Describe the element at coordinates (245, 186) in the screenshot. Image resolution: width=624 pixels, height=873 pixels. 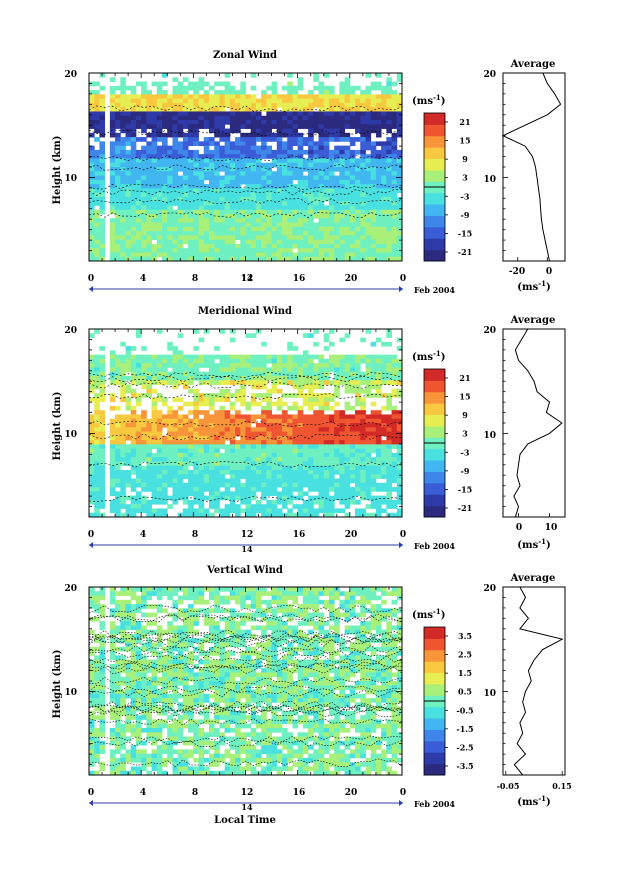
I see `contour-line` at that location.